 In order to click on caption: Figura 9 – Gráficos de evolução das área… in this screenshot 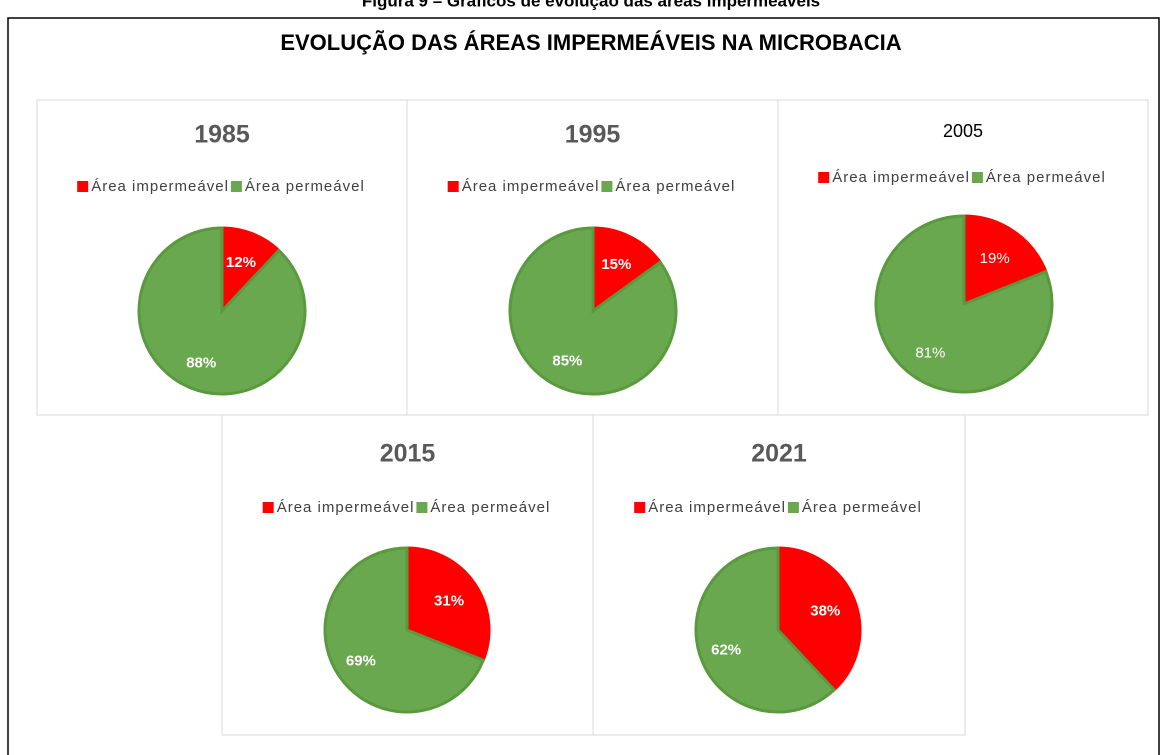, I will do `click(591, 5)`.